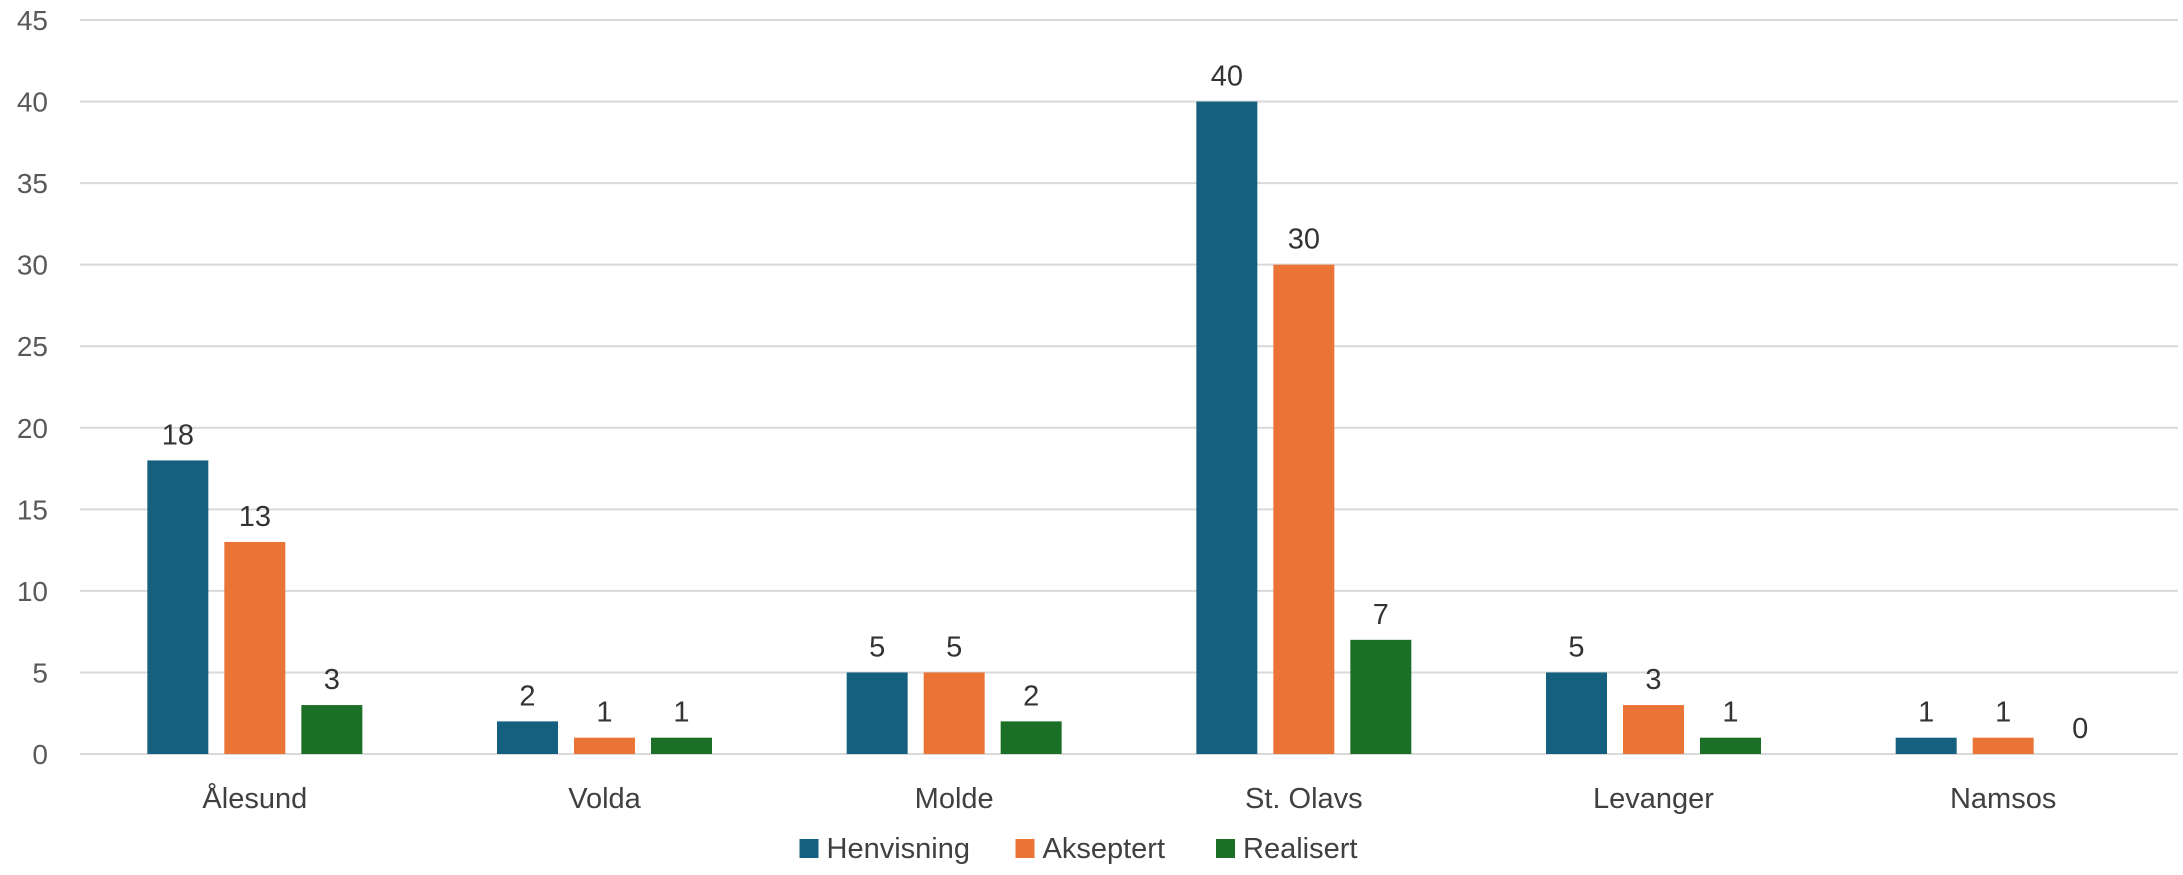 The image size is (2183, 875). What do you see at coordinates (32, 509) in the screenshot?
I see `y-tick-label: 15` at bounding box center [32, 509].